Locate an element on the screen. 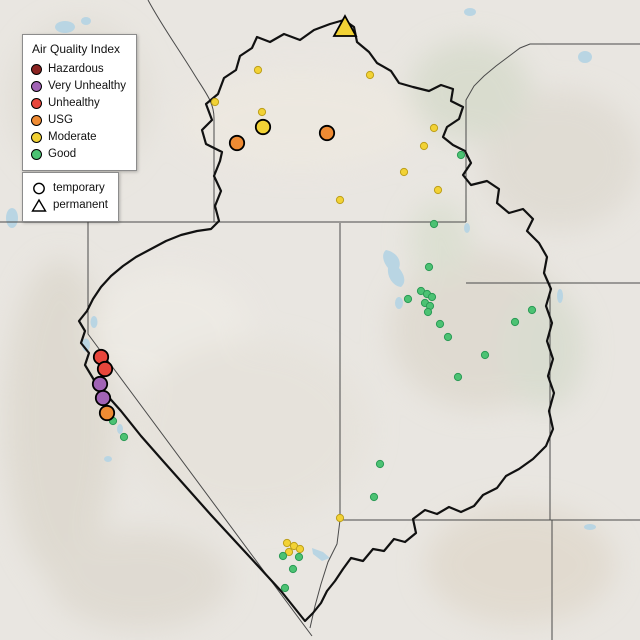 This screenshot has width=640, height=640. shape-legend: temporary permanent is located at coordinates (70, 197).